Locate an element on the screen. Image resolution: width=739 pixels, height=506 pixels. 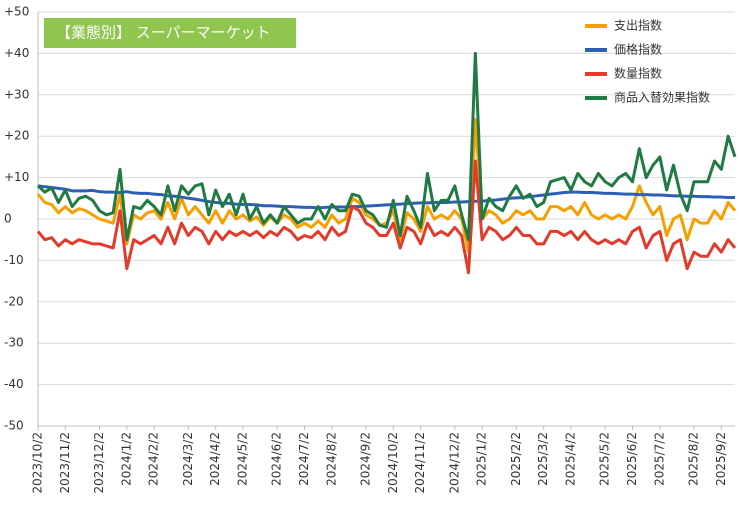
x-tick-label: 2025/2/2 is located at coordinates (516, 459).